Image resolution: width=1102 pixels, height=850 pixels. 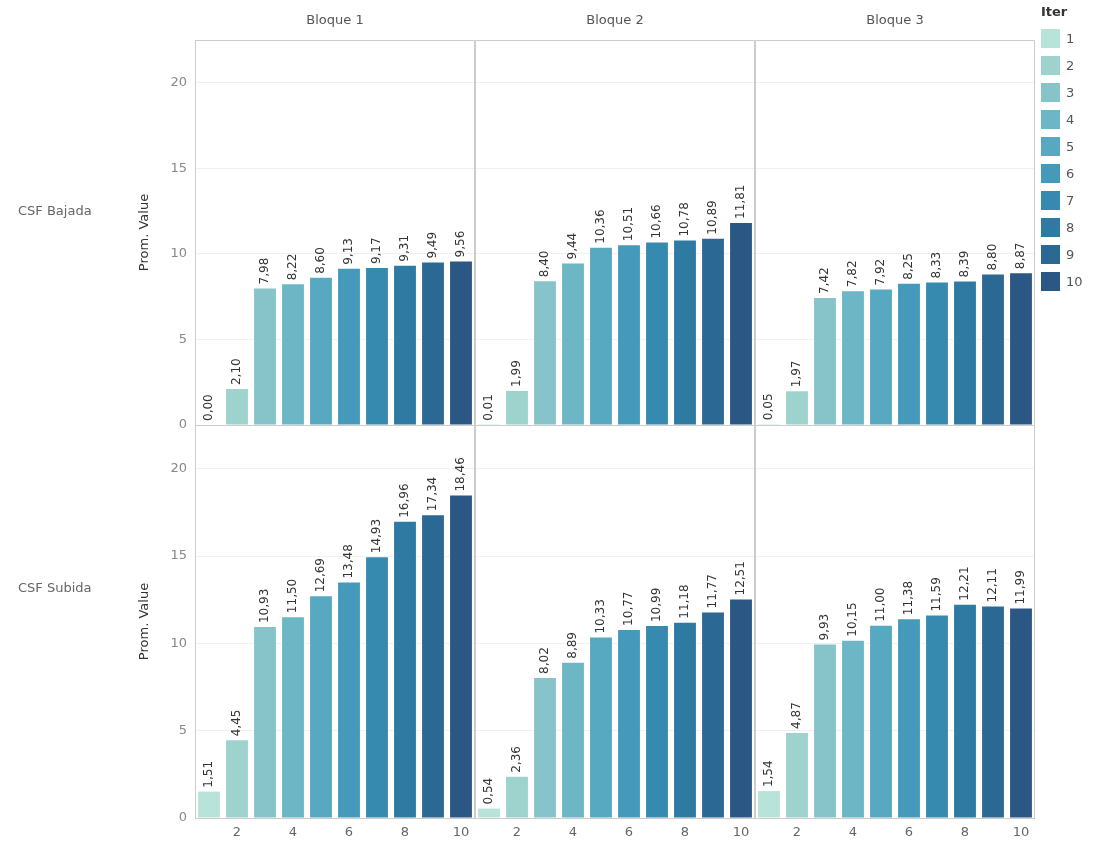 What do you see at coordinates (264, 606) in the screenshot?
I see `data-label: 10,93` at bounding box center [264, 606].